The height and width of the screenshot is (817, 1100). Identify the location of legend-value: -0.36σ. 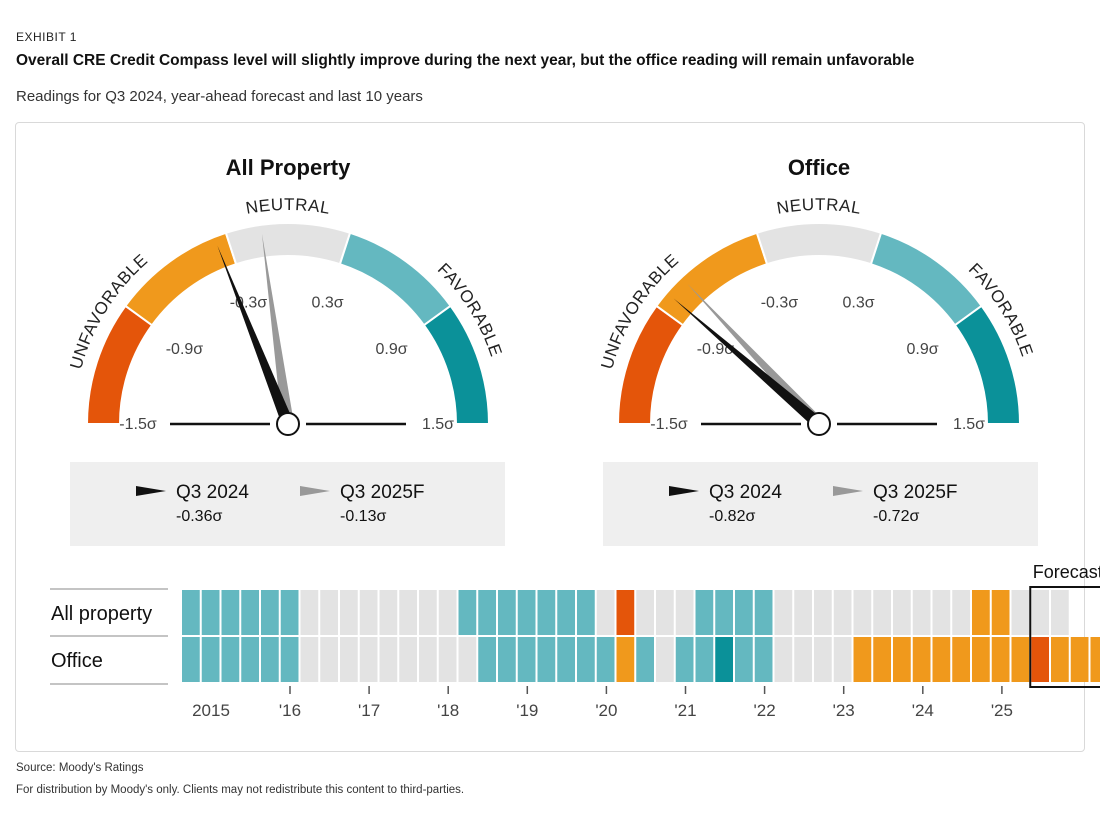
(199, 516).